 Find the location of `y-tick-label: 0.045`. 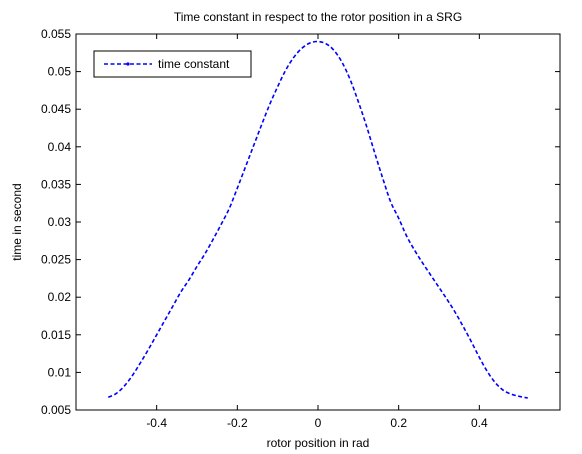

y-tick-label: 0.045 is located at coordinates (56, 109).